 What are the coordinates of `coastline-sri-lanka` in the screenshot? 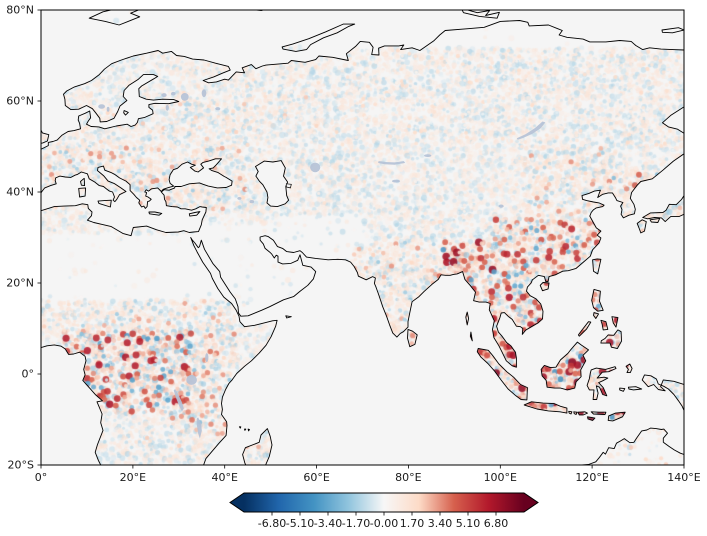 It's located at (412, 338).